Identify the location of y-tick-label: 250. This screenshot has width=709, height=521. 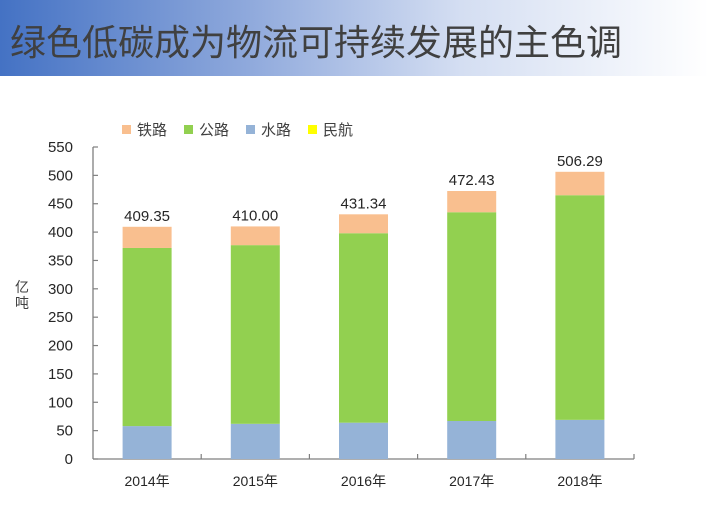
(60, 317).